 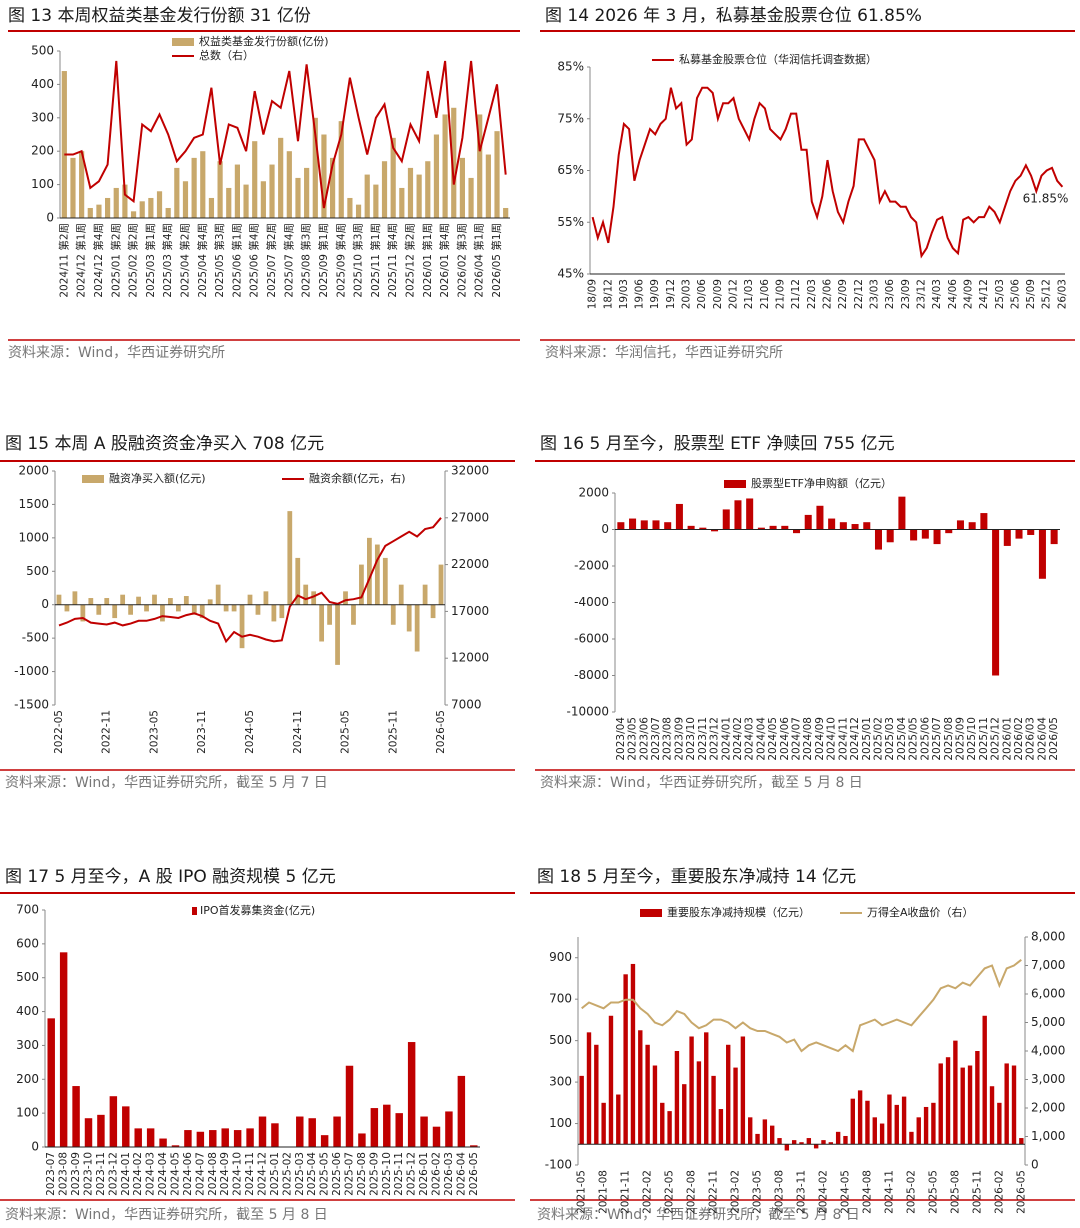 What do you see at coordinates (761, 739) in the screenshot?
I see `x-tick-label: 2024/04` at bounding box center [761, 739].